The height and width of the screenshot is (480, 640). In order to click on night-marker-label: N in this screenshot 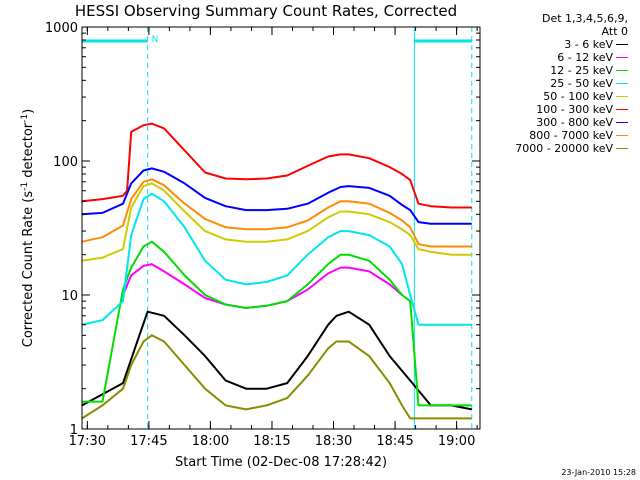, I will do `click(155, 40)`.